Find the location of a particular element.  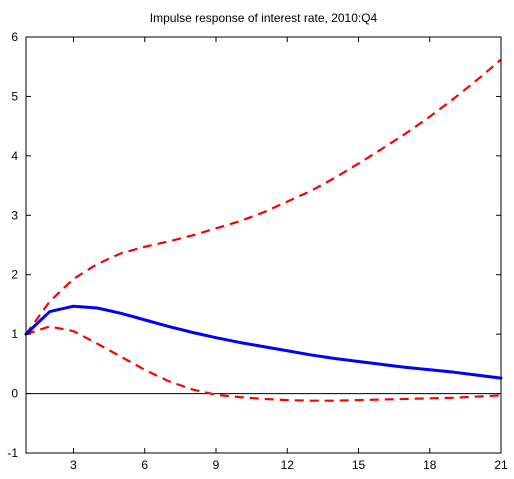

y-tick-label: 6 is located at coordinates (14, 37).